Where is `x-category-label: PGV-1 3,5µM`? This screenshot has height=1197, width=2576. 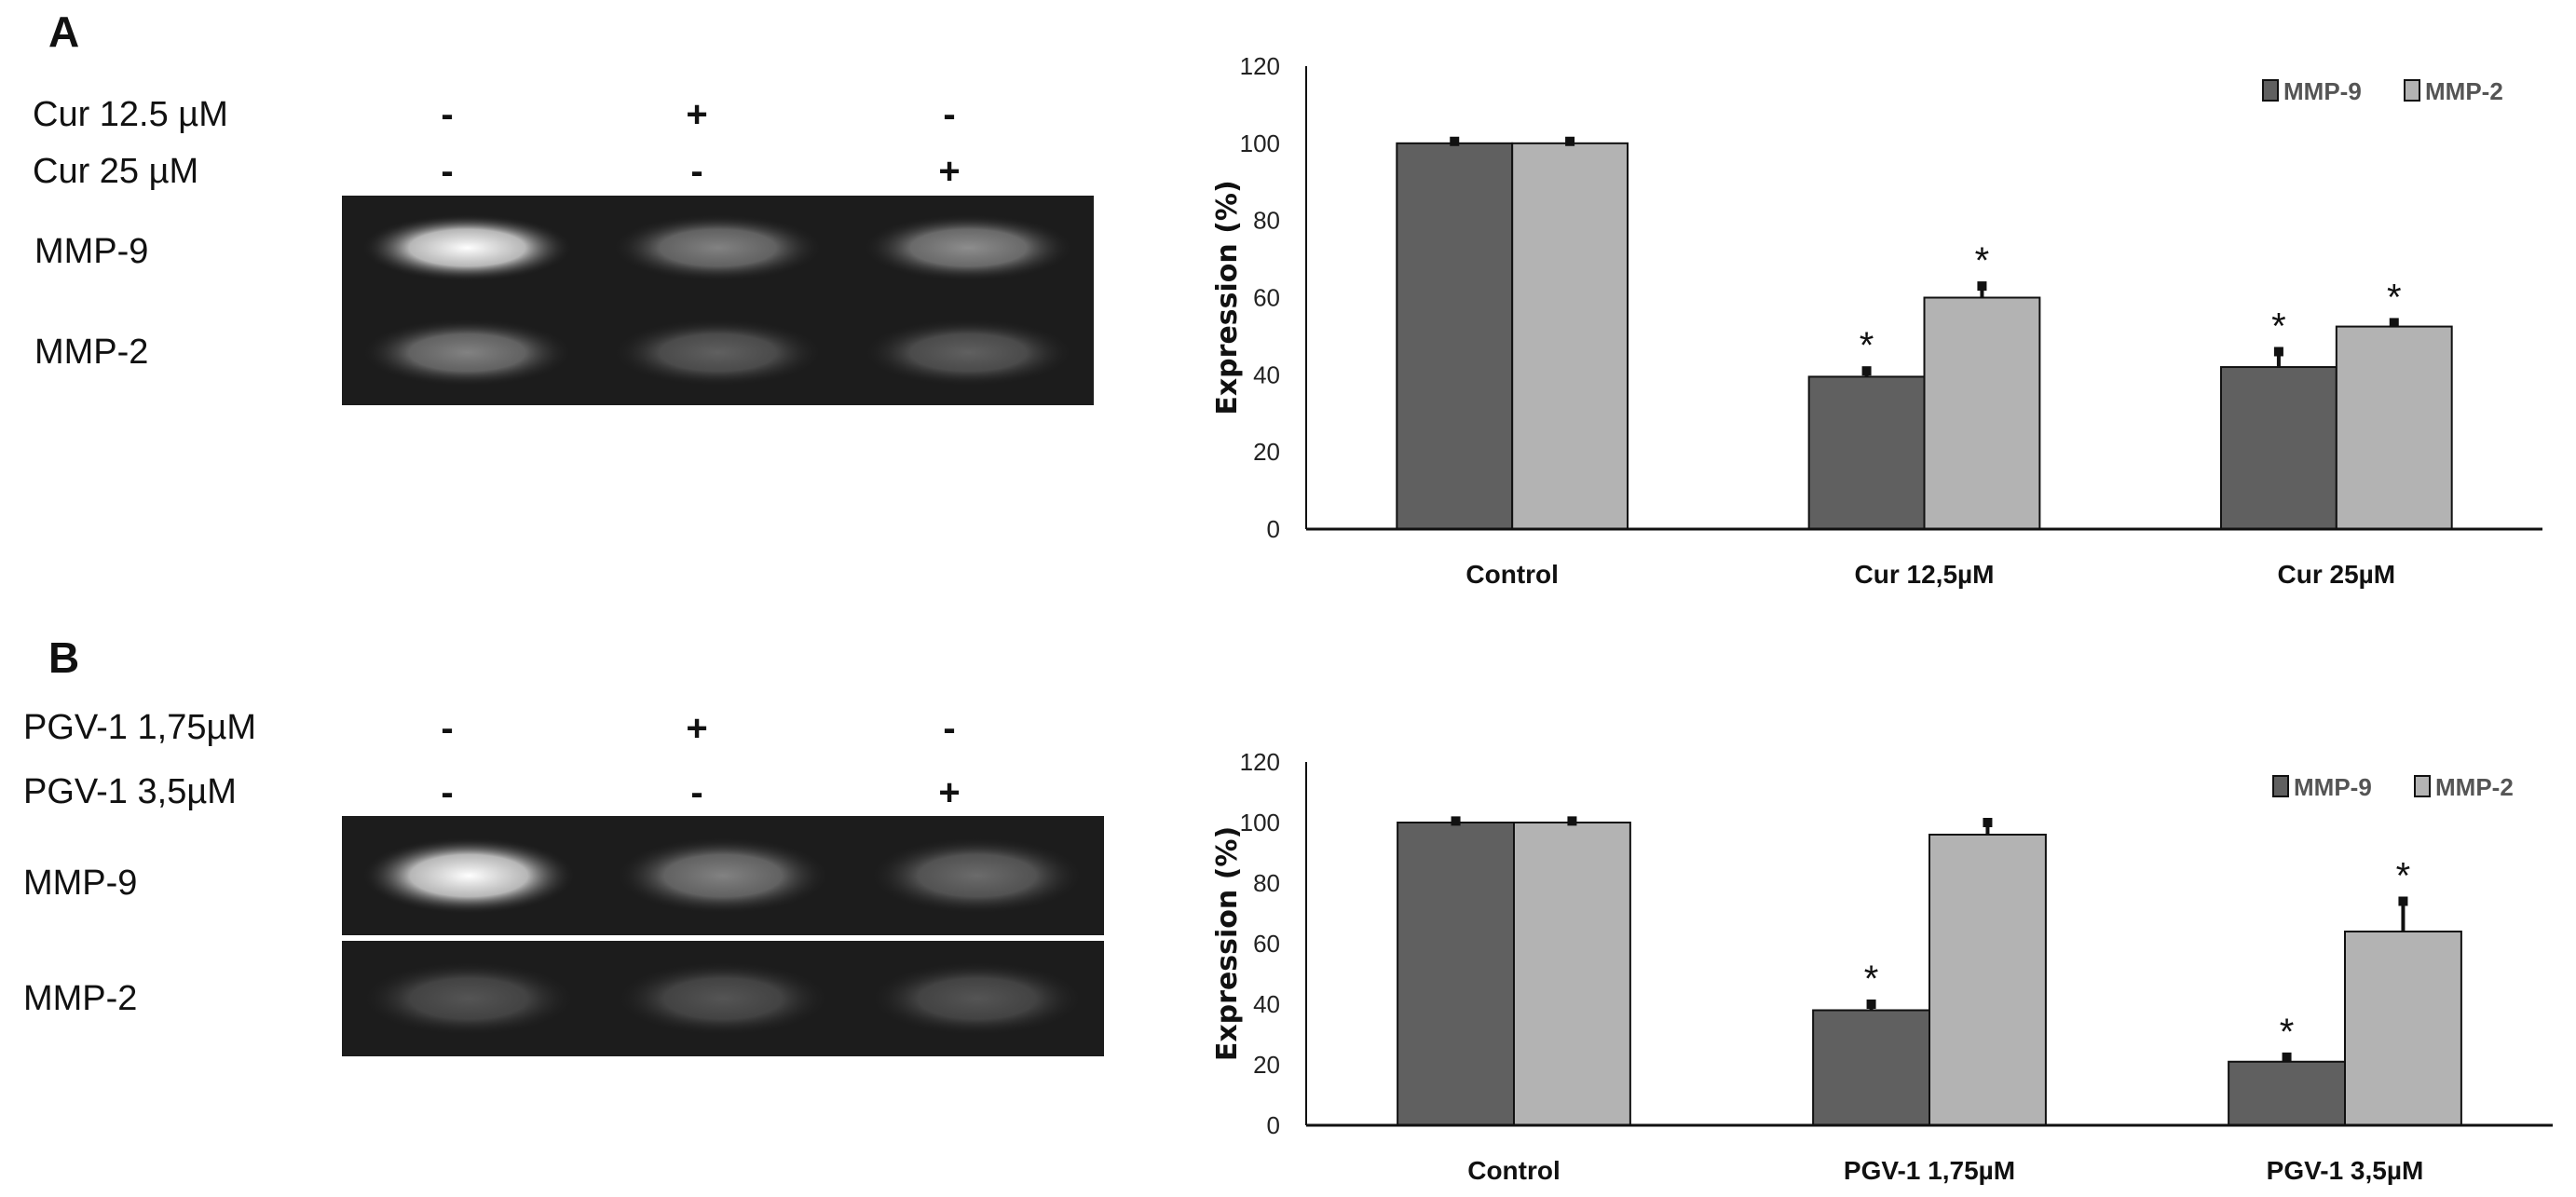
x-category-label: PGV-1 3,5µM is located at coordinates (2345, 1170).